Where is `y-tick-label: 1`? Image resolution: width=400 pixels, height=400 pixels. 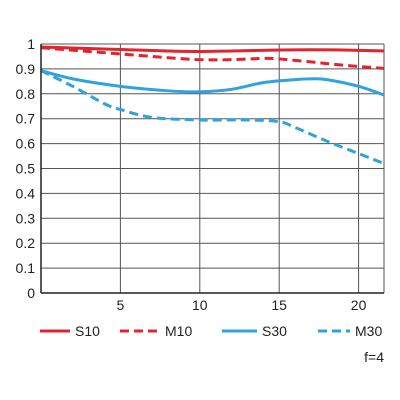 y-tick-label: 1 is located at coordinates (31, 44).